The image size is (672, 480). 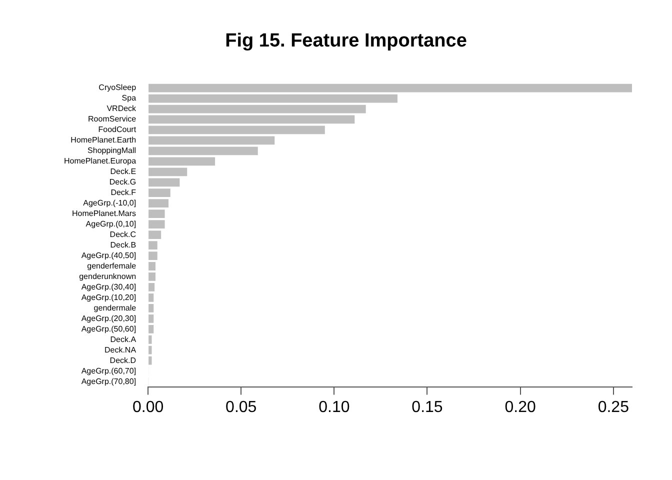 What do you see at coordinates (108, 381) in the screenshot?
I see `y-tick-label: AgeGrp.(70,80]` at bounding box center [108, 381].